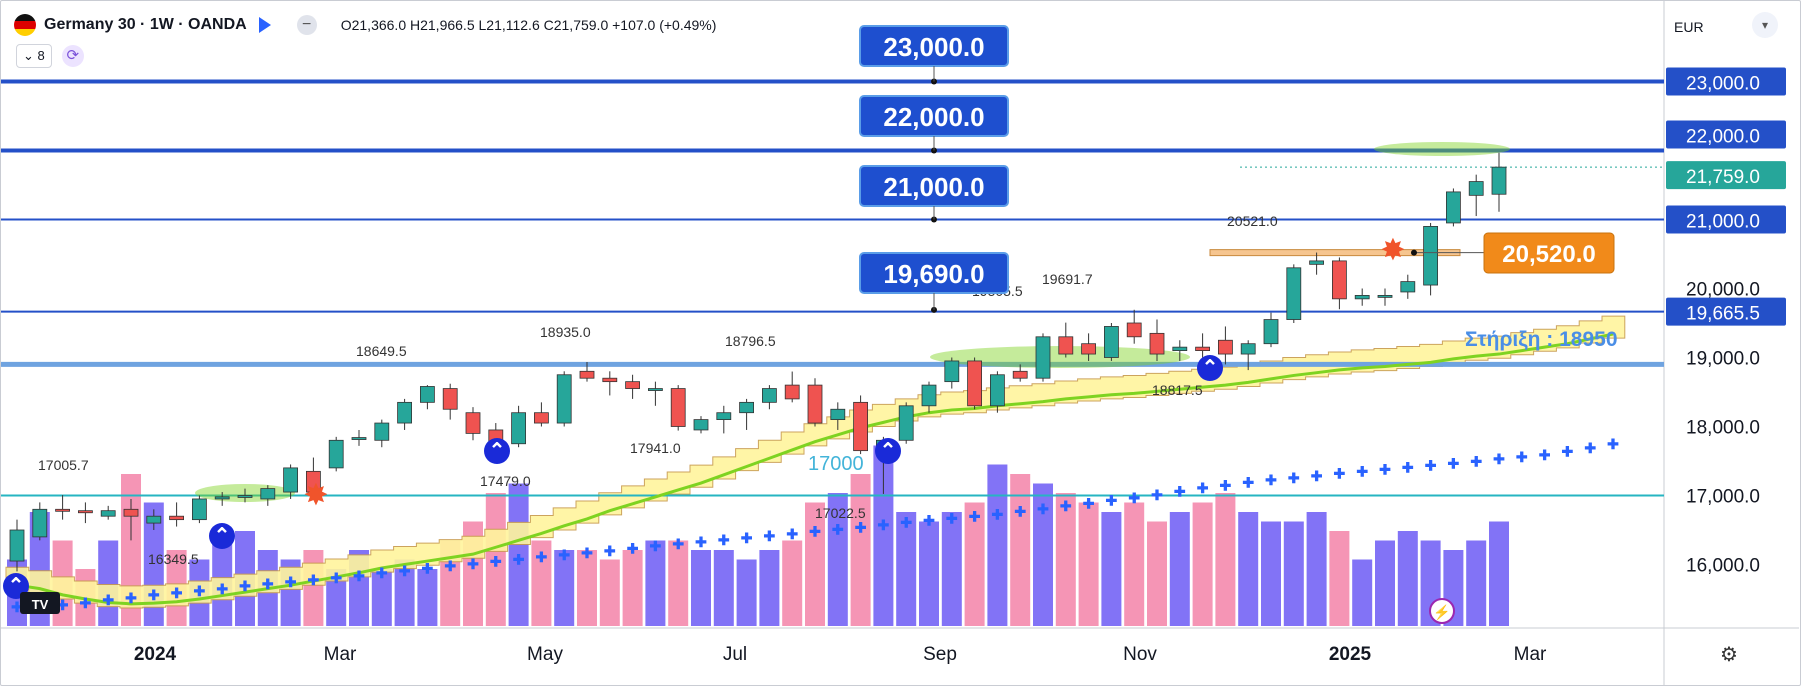 This screenshot has width=1801, height=686. Describe the element at coordinates (888, 451) in the screenshot. I see `chevron-up-glyph: ⌃` at that location.